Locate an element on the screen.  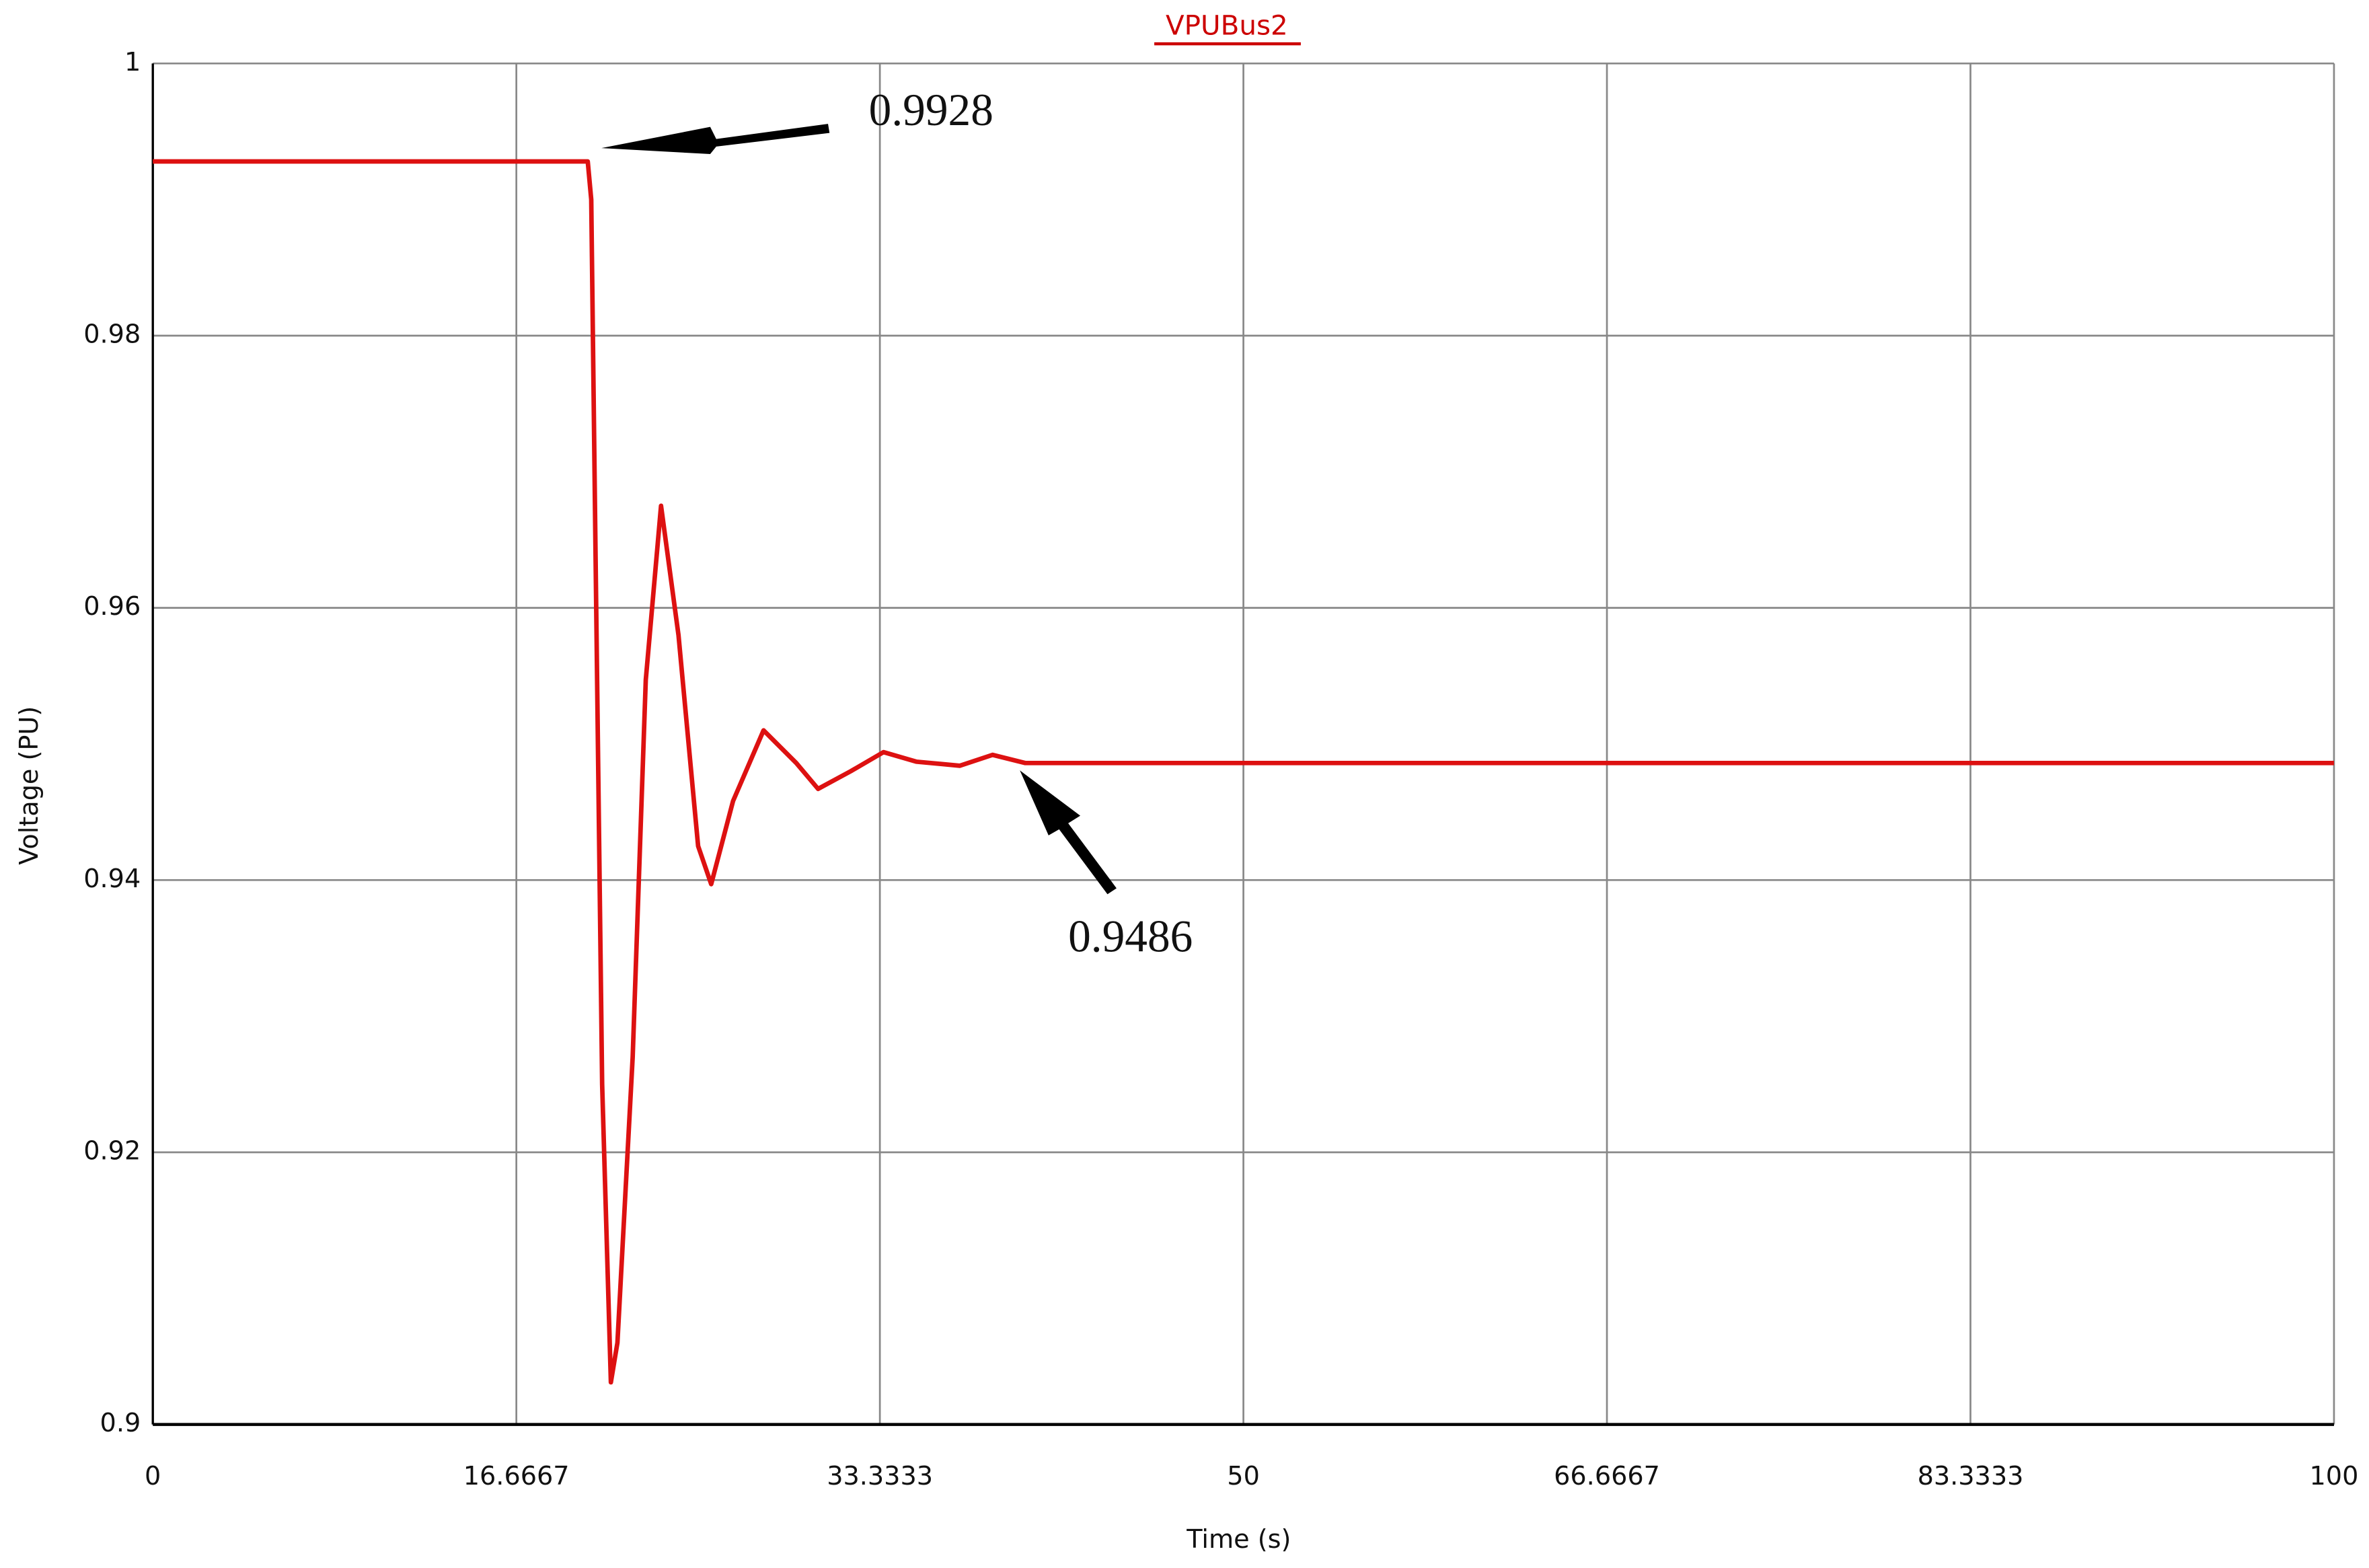
y-tick-label: 0.94 is located at coordinates (112, 879).